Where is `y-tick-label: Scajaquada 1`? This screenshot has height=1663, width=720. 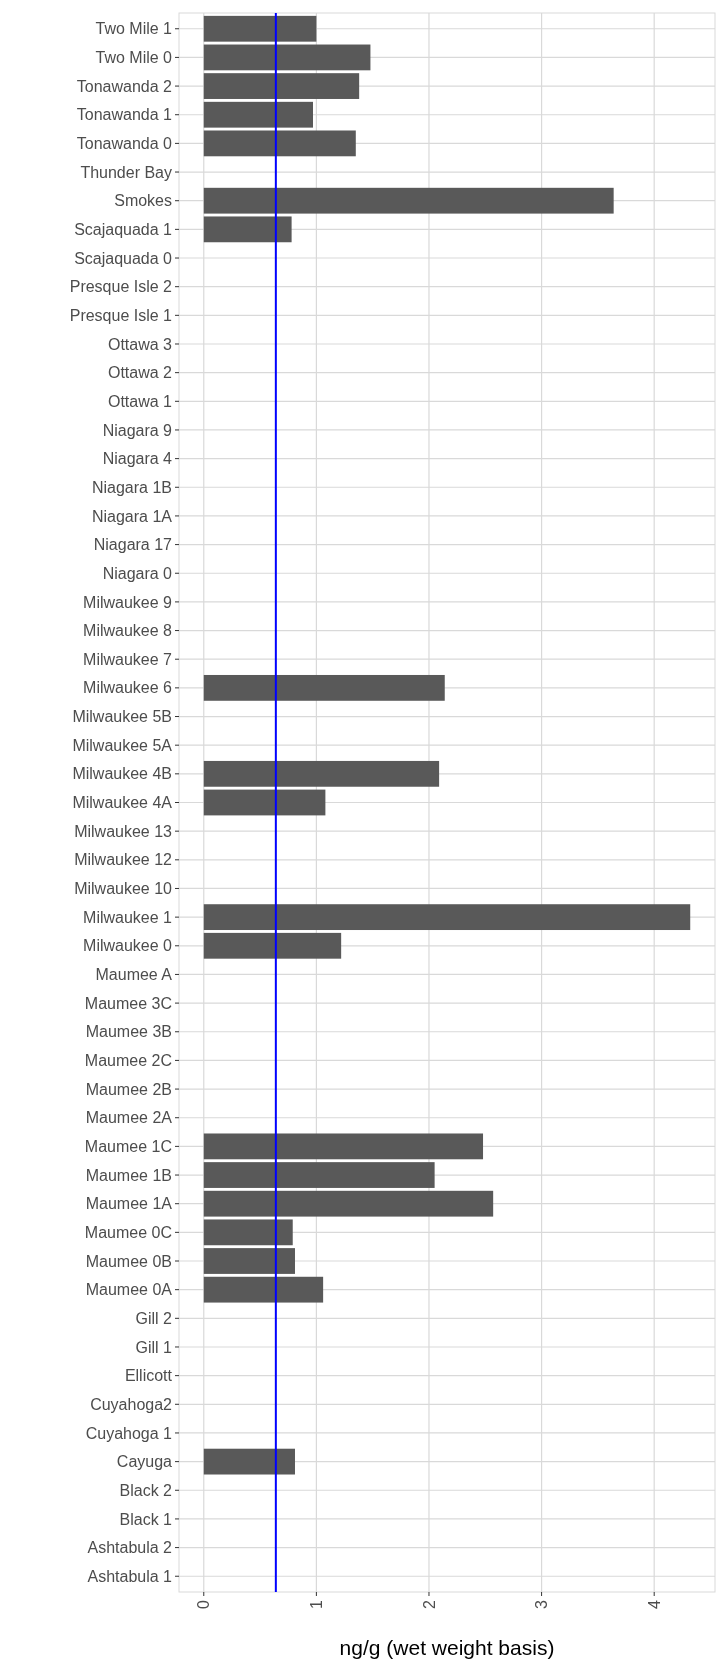
y-tick-label: Scajaquada 1 is located at coordinates (123, 229).